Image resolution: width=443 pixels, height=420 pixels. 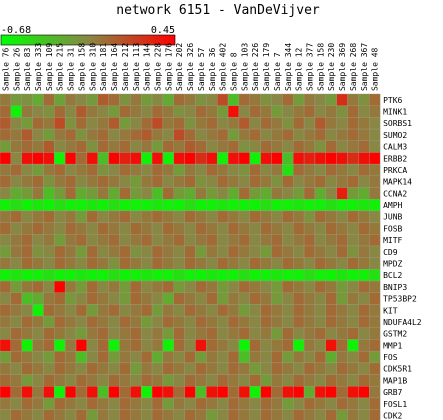 What do you see at coordinates (223, 67) in the screenshot?
I see `column-label: Sample 402` at bounding box center [223, 67].